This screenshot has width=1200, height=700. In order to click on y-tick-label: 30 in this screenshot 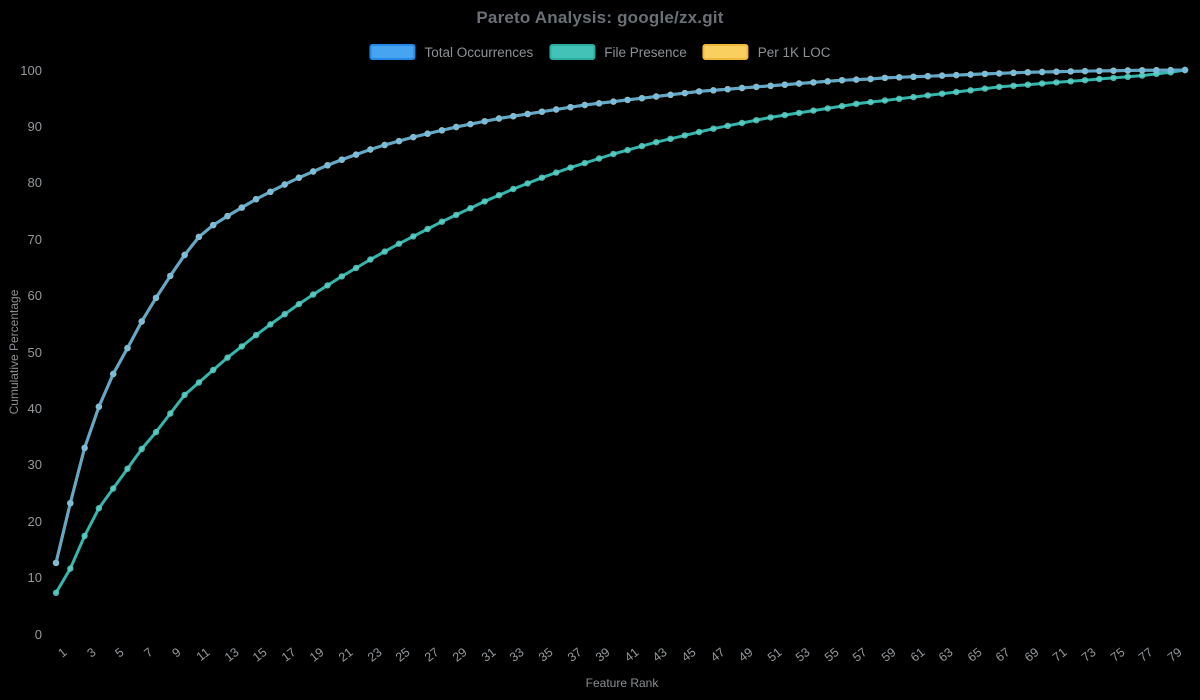, I will do `click(34, 465)`.